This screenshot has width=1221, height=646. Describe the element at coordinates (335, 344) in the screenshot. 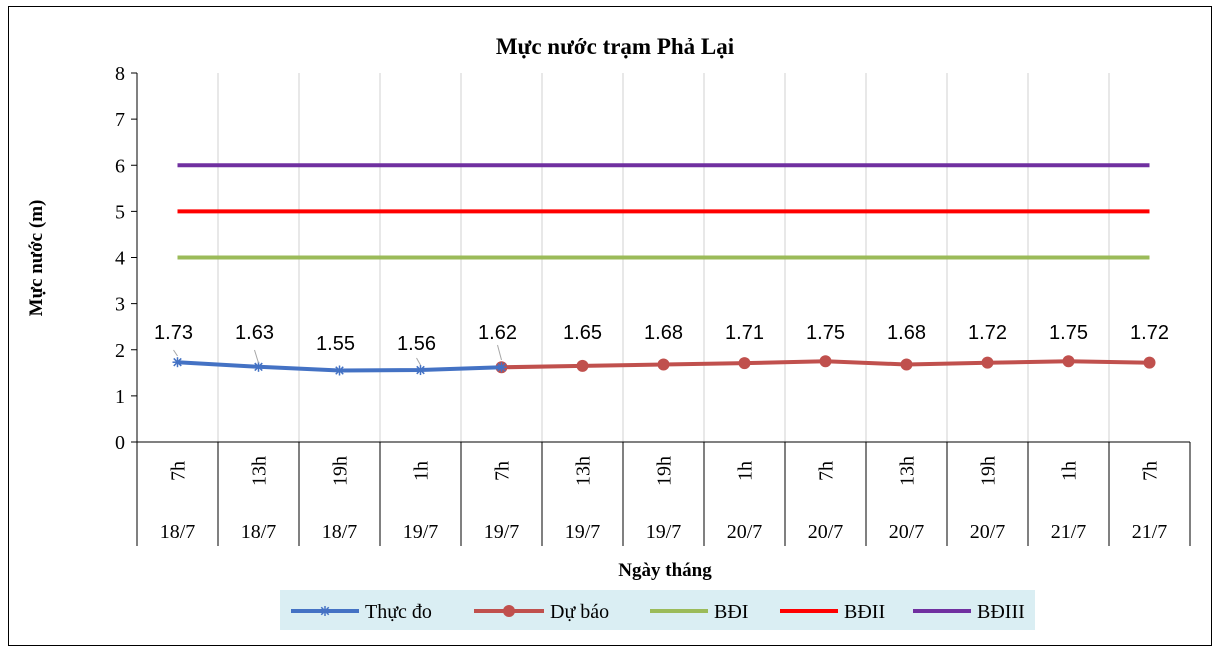

I see `data-label: 1.55` at that location.